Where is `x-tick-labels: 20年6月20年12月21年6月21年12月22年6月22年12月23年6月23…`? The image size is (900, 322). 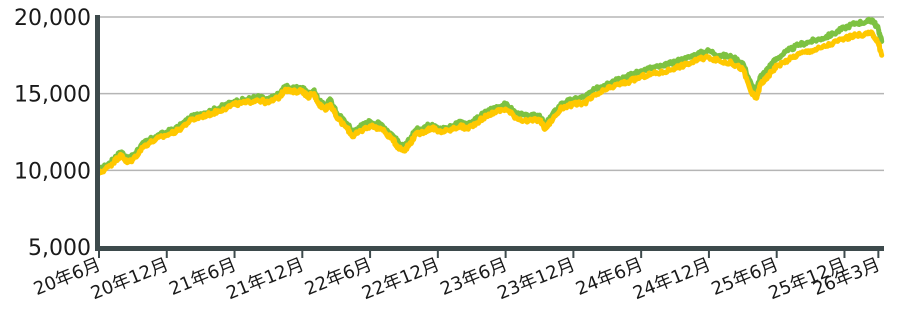
x-tick-labels: 20年6月20年12月21年6月21年12月22年6月22年12月23年6月23… is located at coordinates (457, 279).